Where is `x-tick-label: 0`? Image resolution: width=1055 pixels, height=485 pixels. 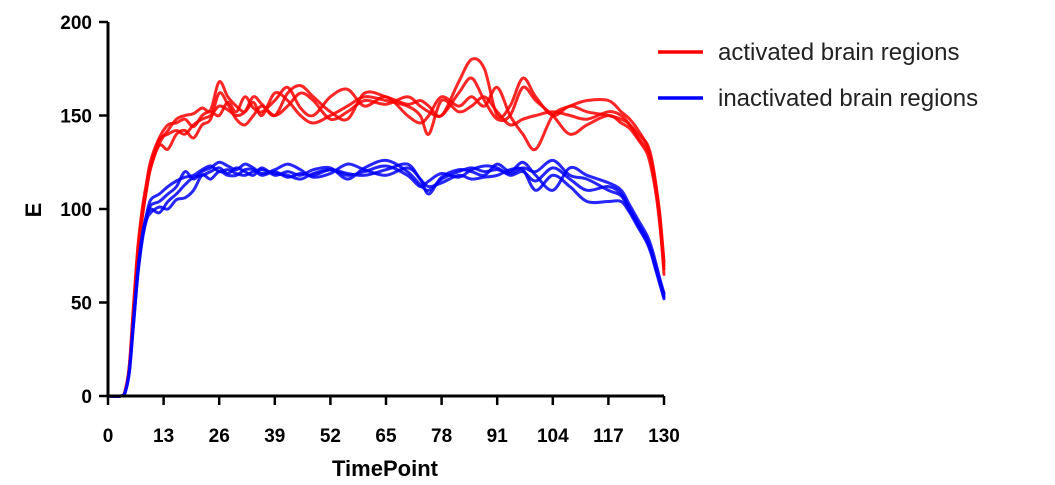 x-tick-label: 0 is located at coordinates (108, 436).